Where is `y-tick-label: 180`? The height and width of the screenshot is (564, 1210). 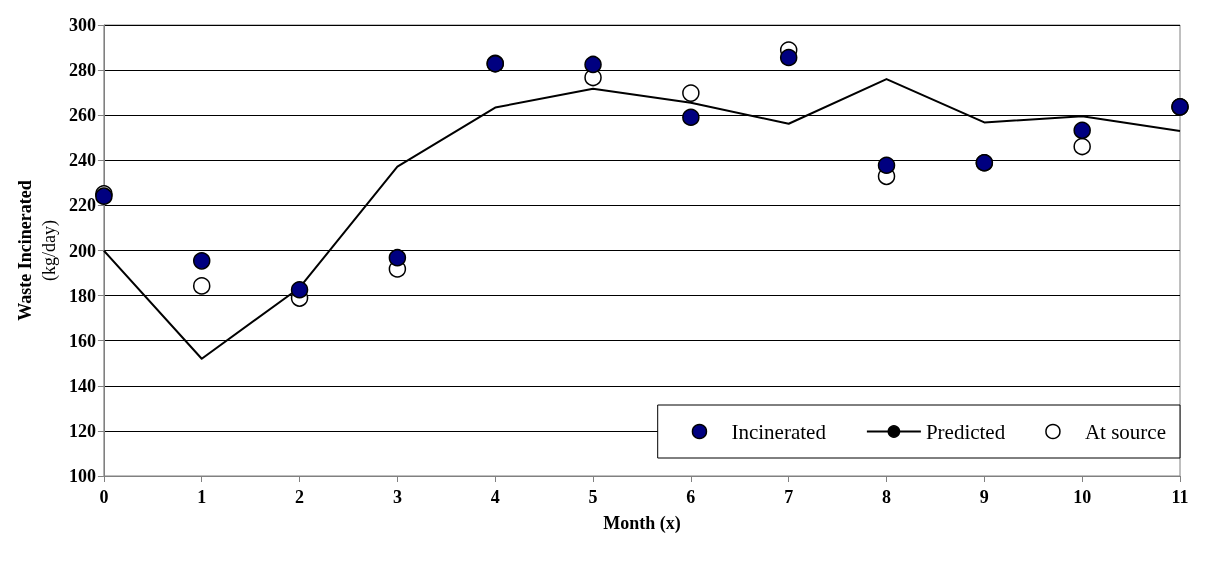
y-tick-label: 180 is located at coordinates (82, 295).